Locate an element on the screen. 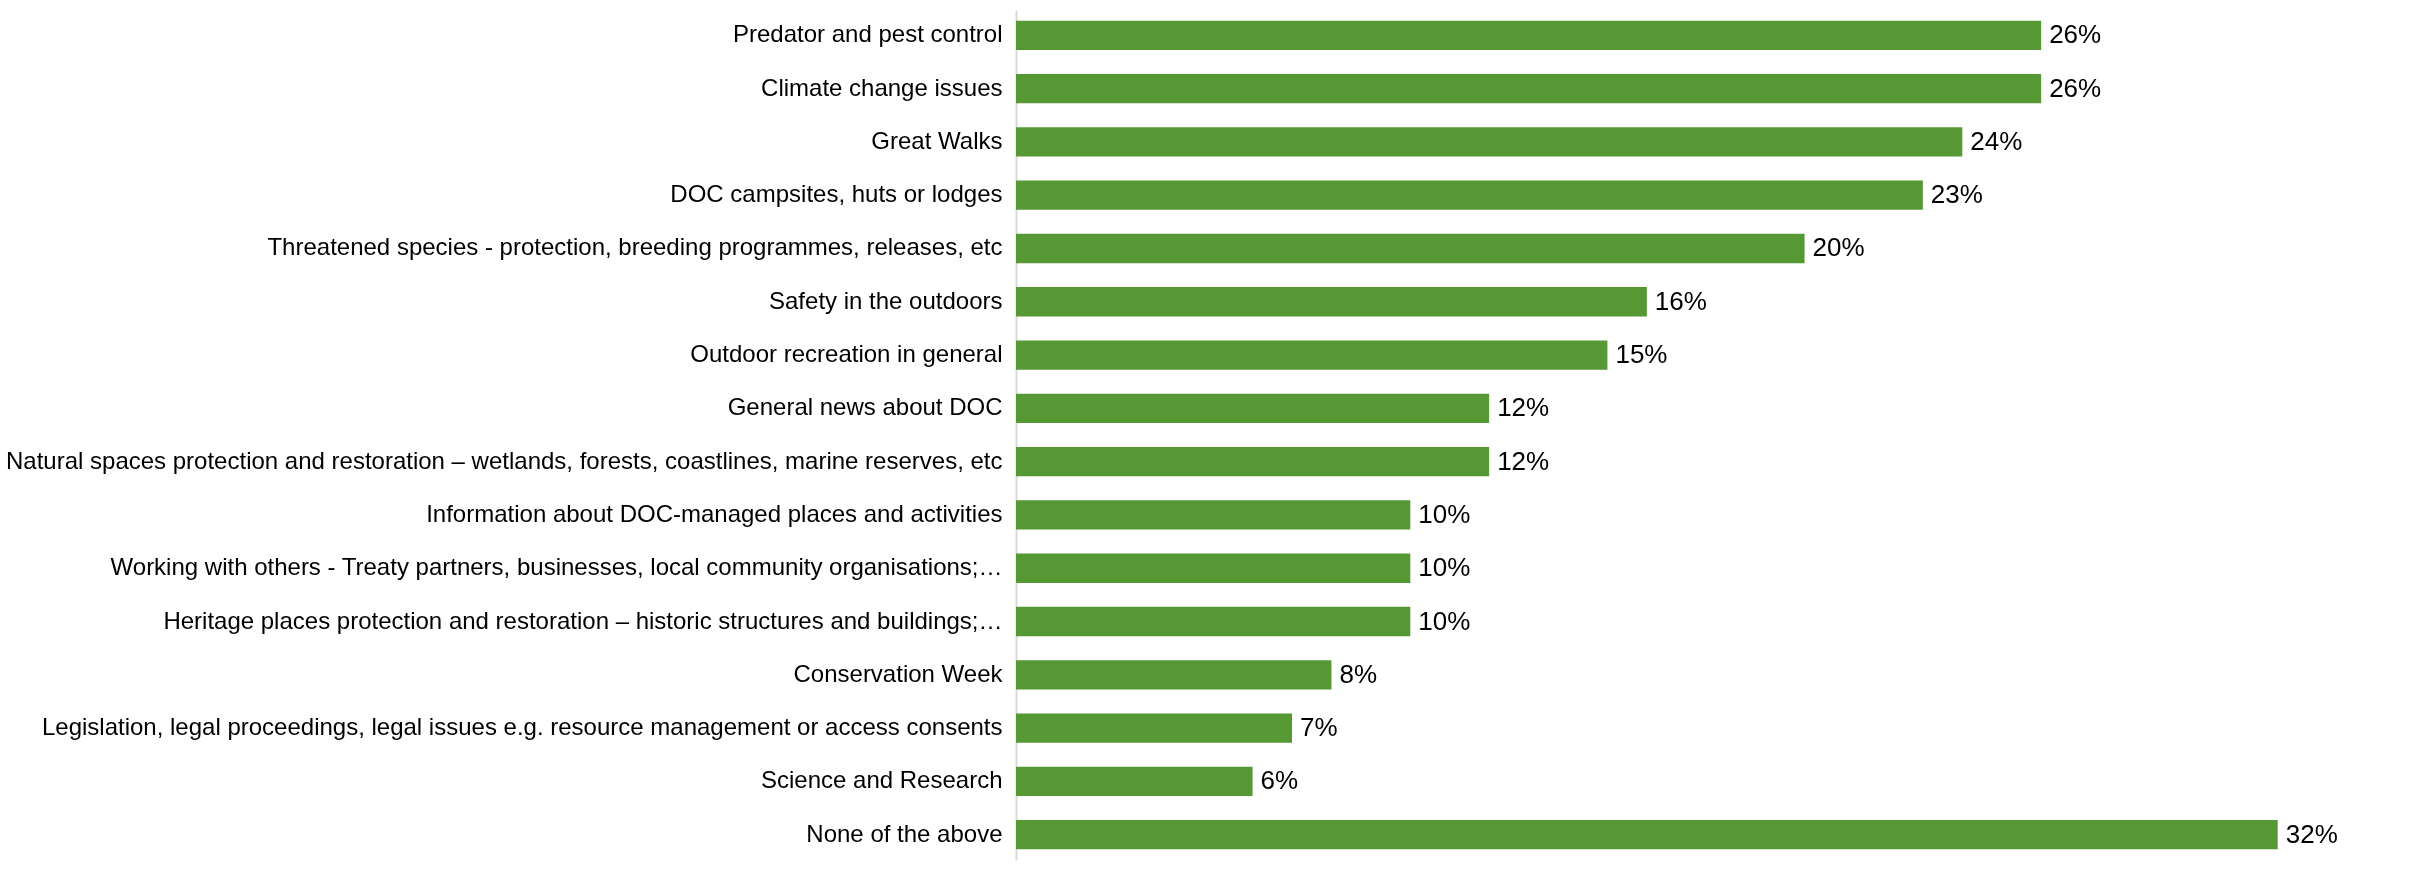 Image resolution: width=2412 pixels, height=884 pixels. data-label: 16% is located at coordinates (1680, 300).